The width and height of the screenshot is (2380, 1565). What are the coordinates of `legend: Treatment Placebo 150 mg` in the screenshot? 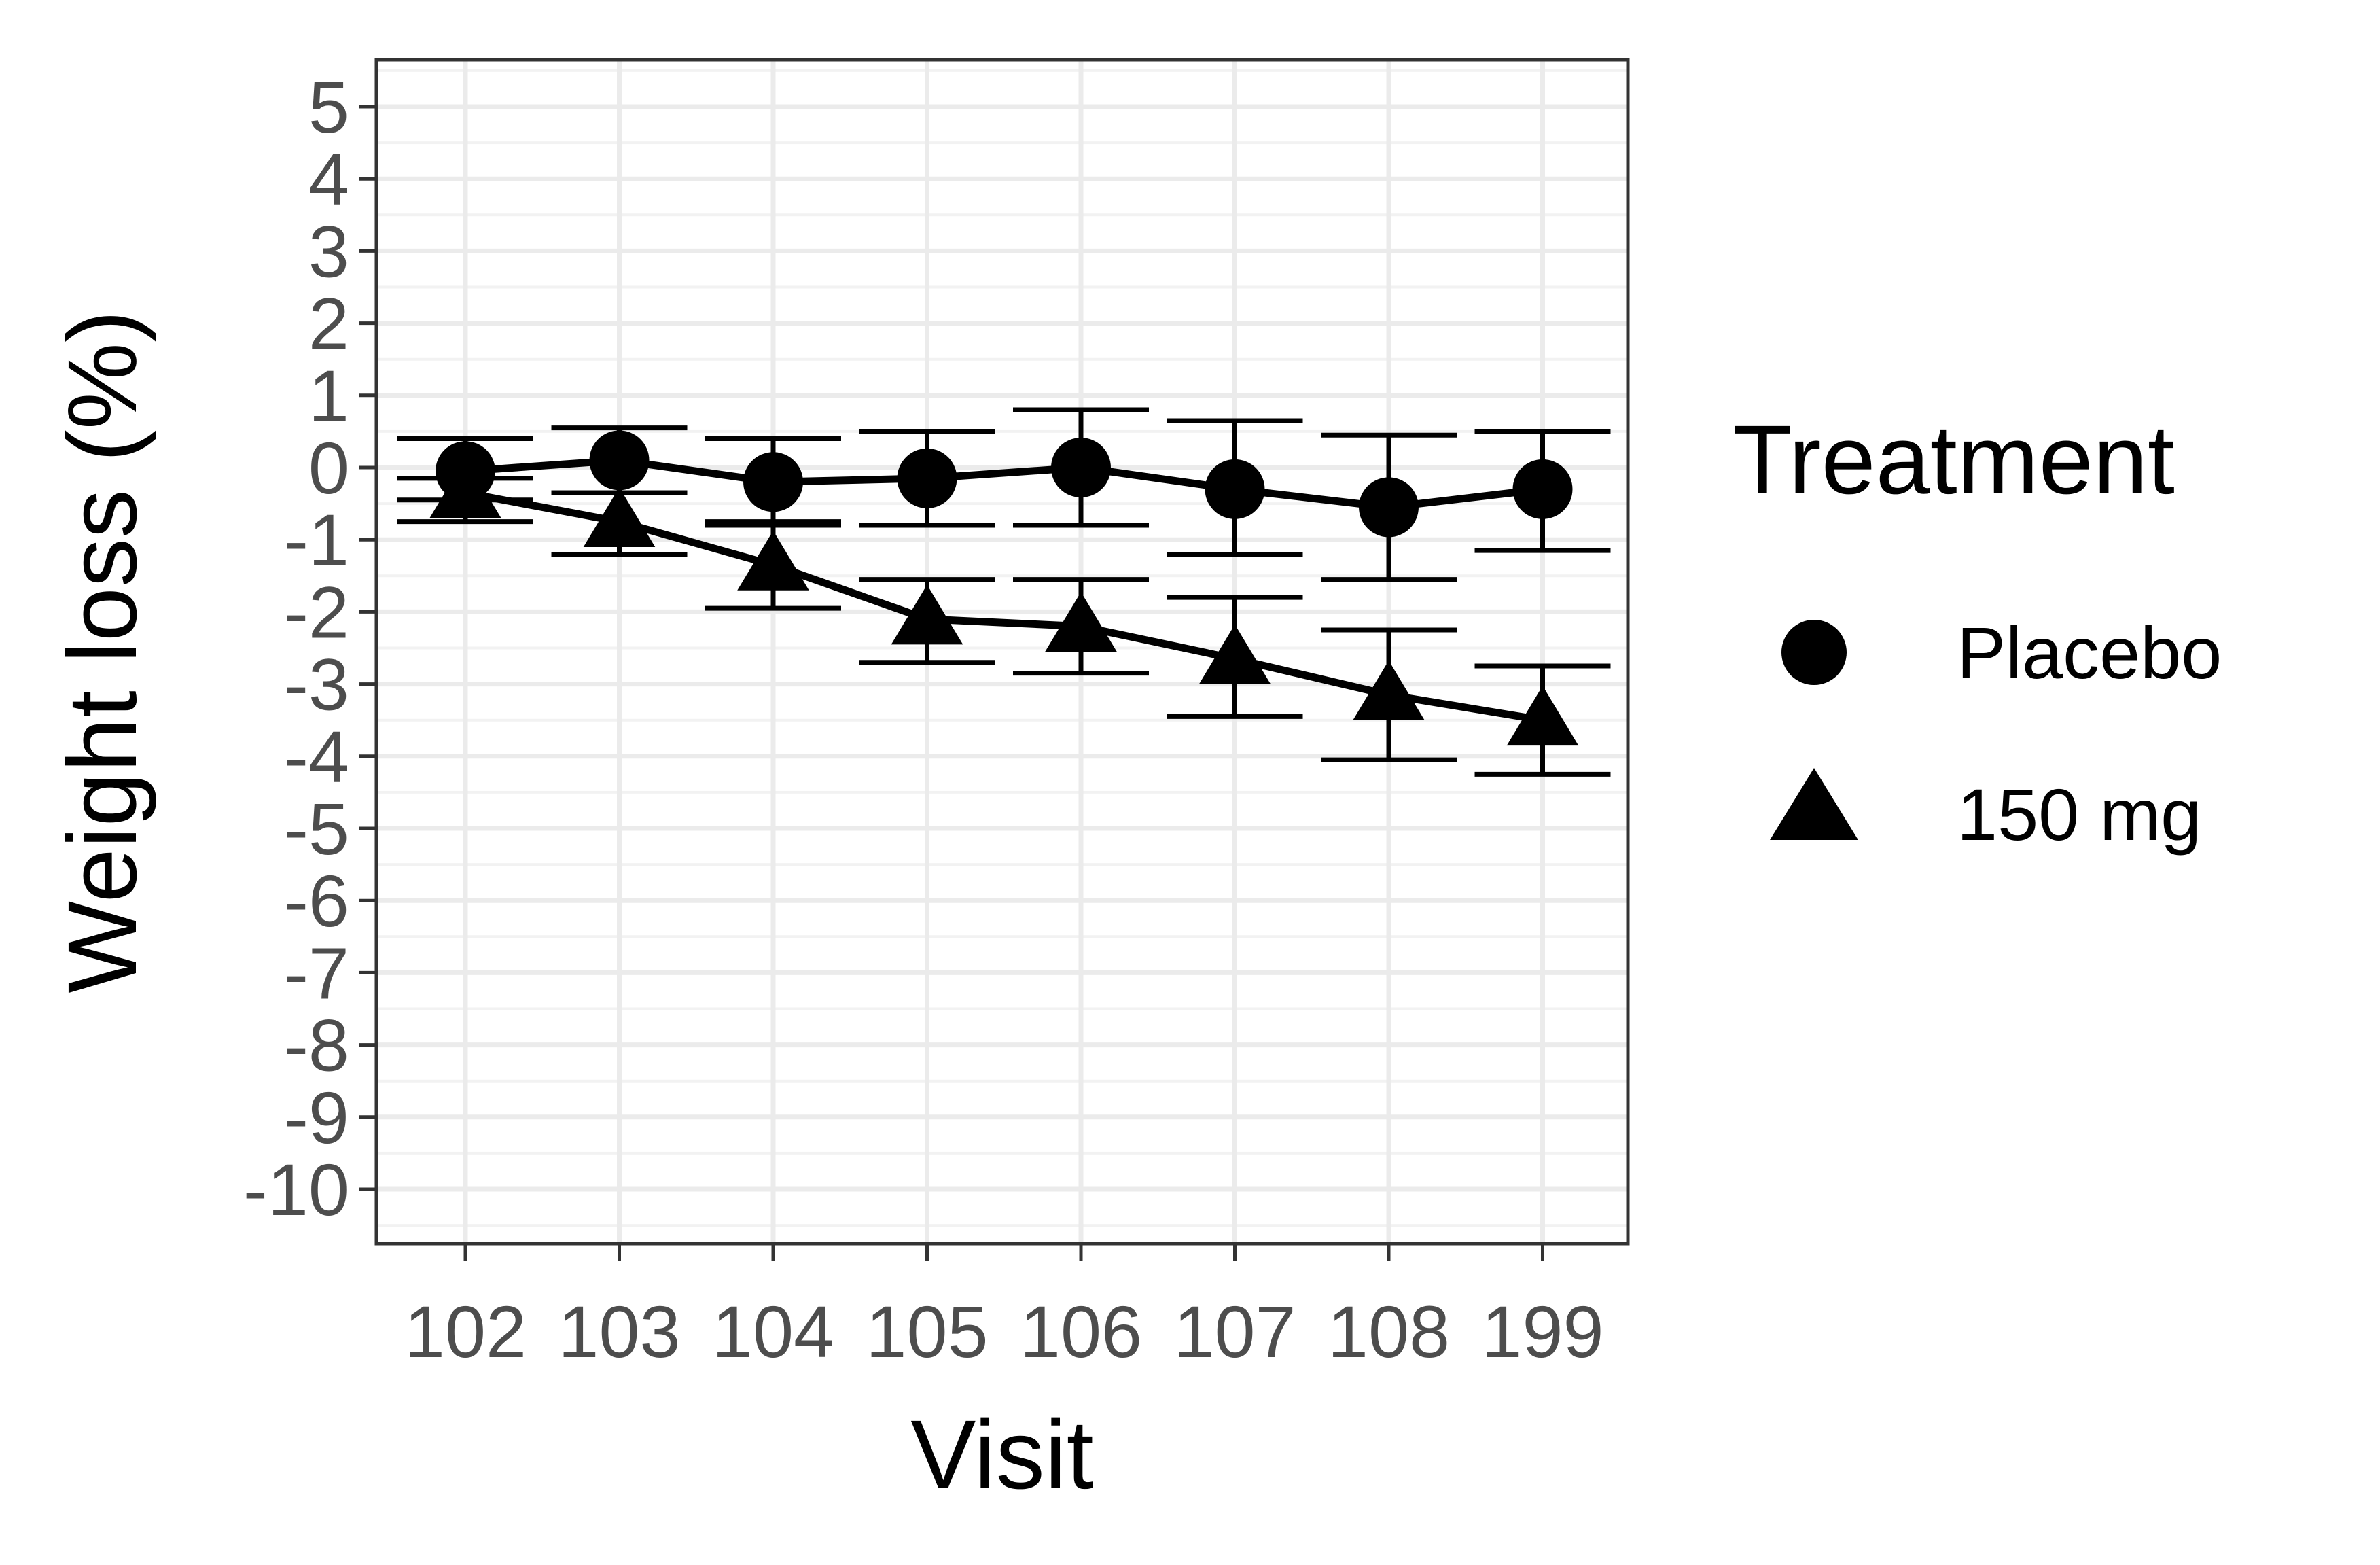 It's located at (1978, 630).